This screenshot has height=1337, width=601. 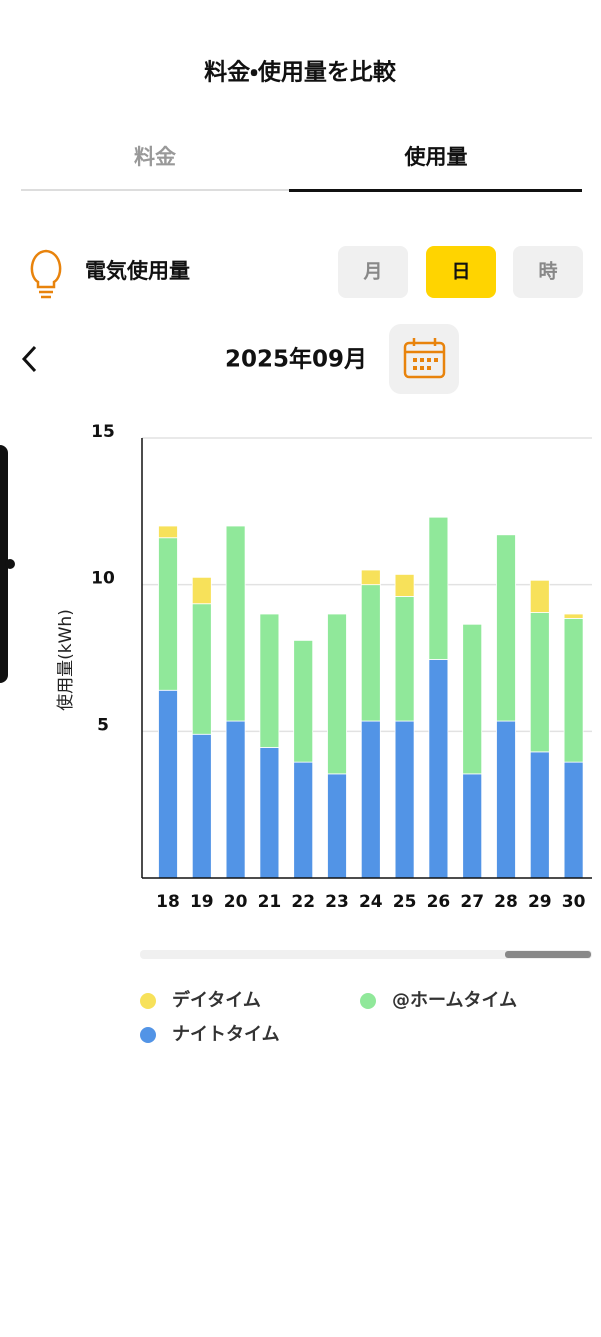 What do you see at coordinates (303, 902) in the screenshot?
I see `x-tick-label: 22` at bounding box center [303, 902].